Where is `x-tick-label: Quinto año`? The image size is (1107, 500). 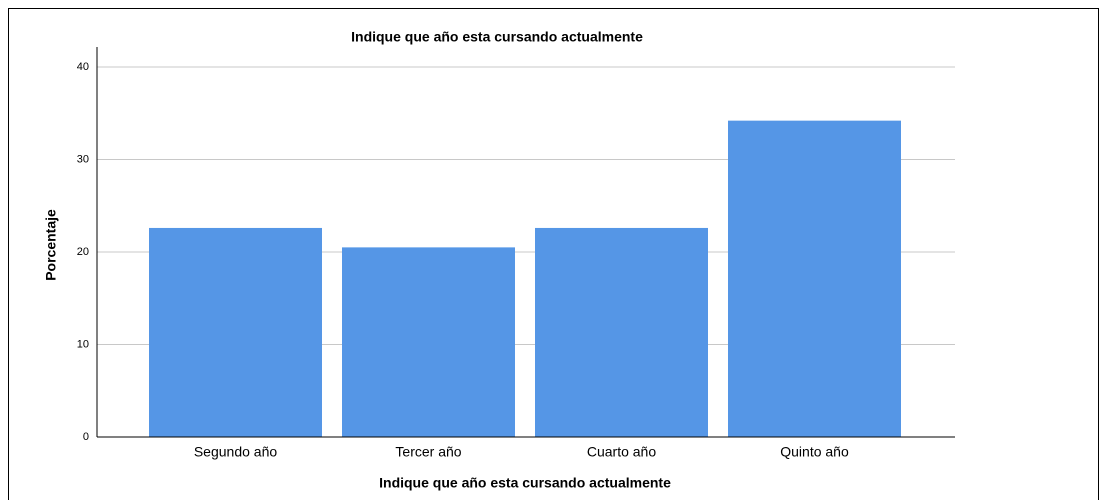
x-tick-label: Quinto año is located at coordinates (814, 452).